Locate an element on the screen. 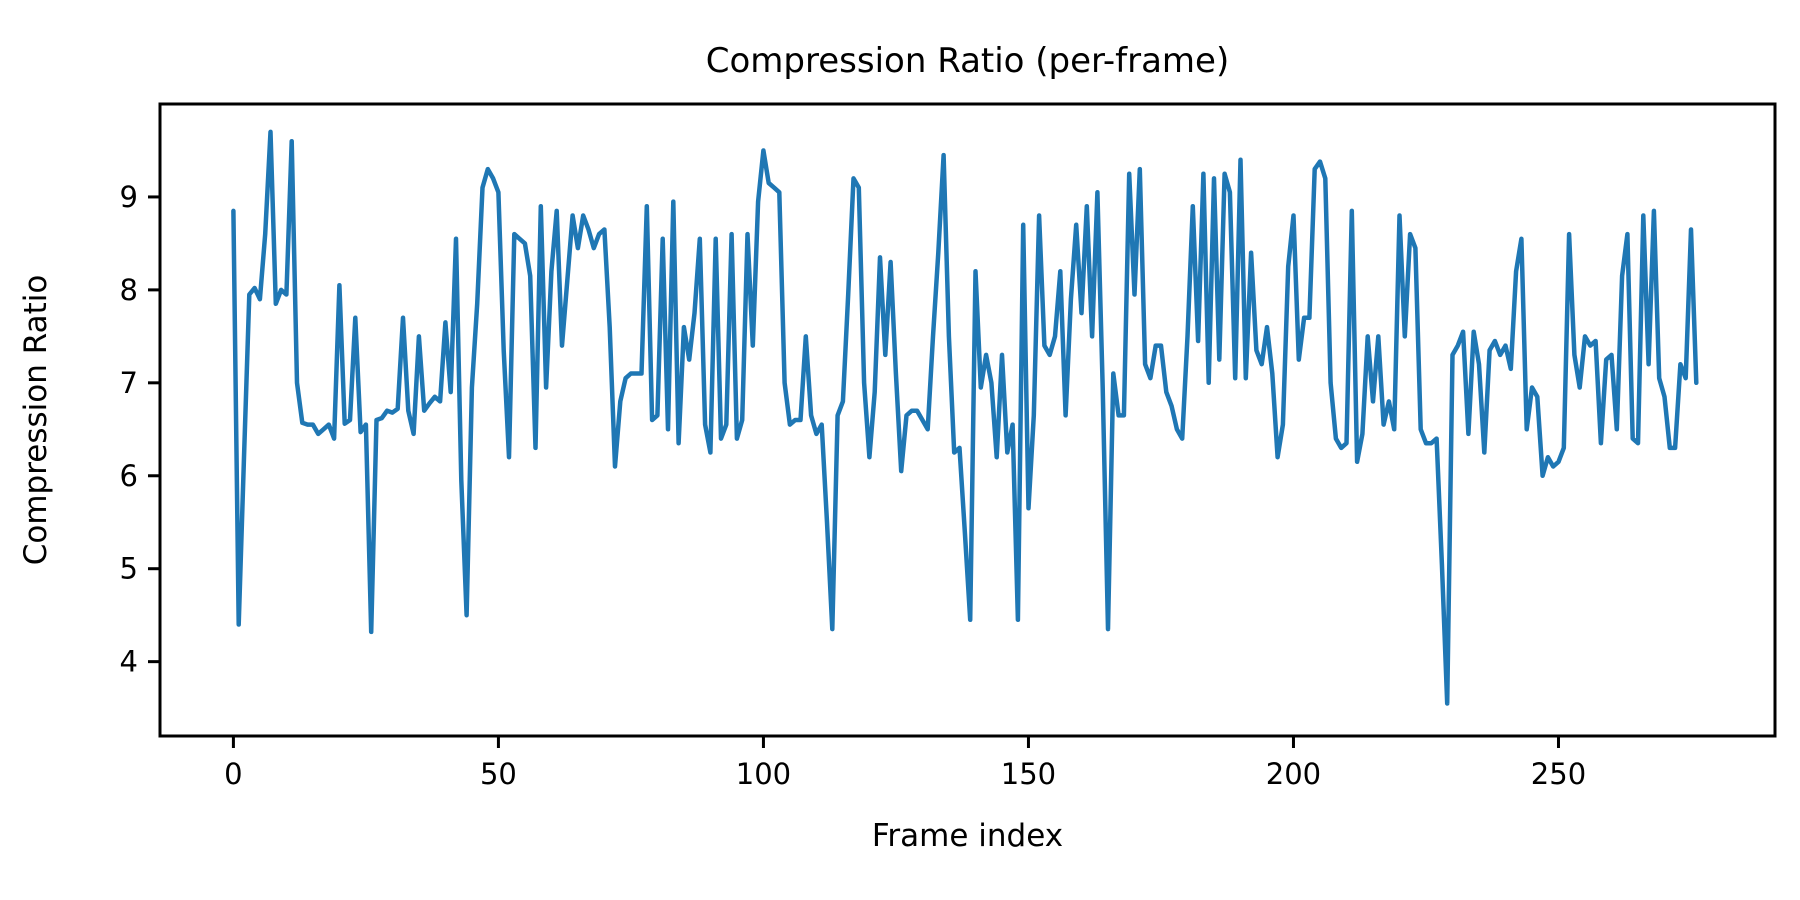  y-tick-label: 4 is located at coordinates (129, 662).